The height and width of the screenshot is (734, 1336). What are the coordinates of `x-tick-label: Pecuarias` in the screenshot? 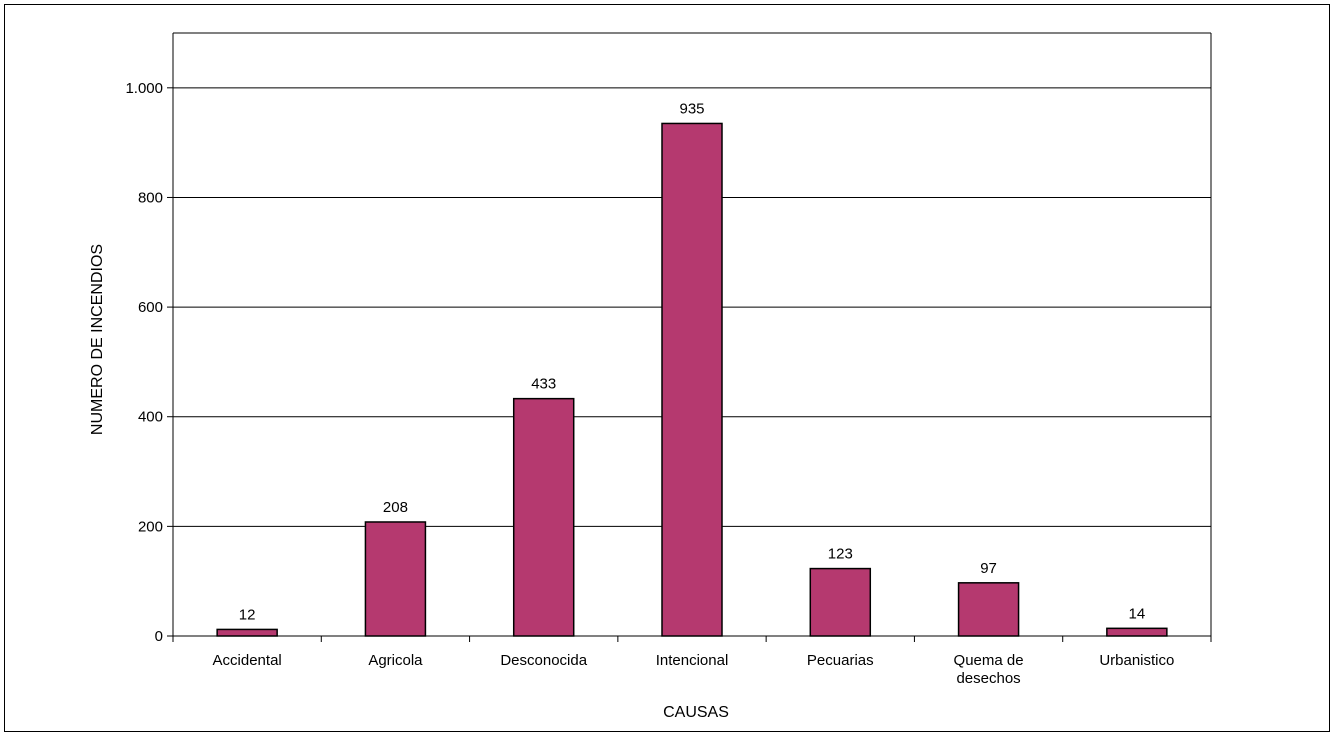 It's located at (840, 660).